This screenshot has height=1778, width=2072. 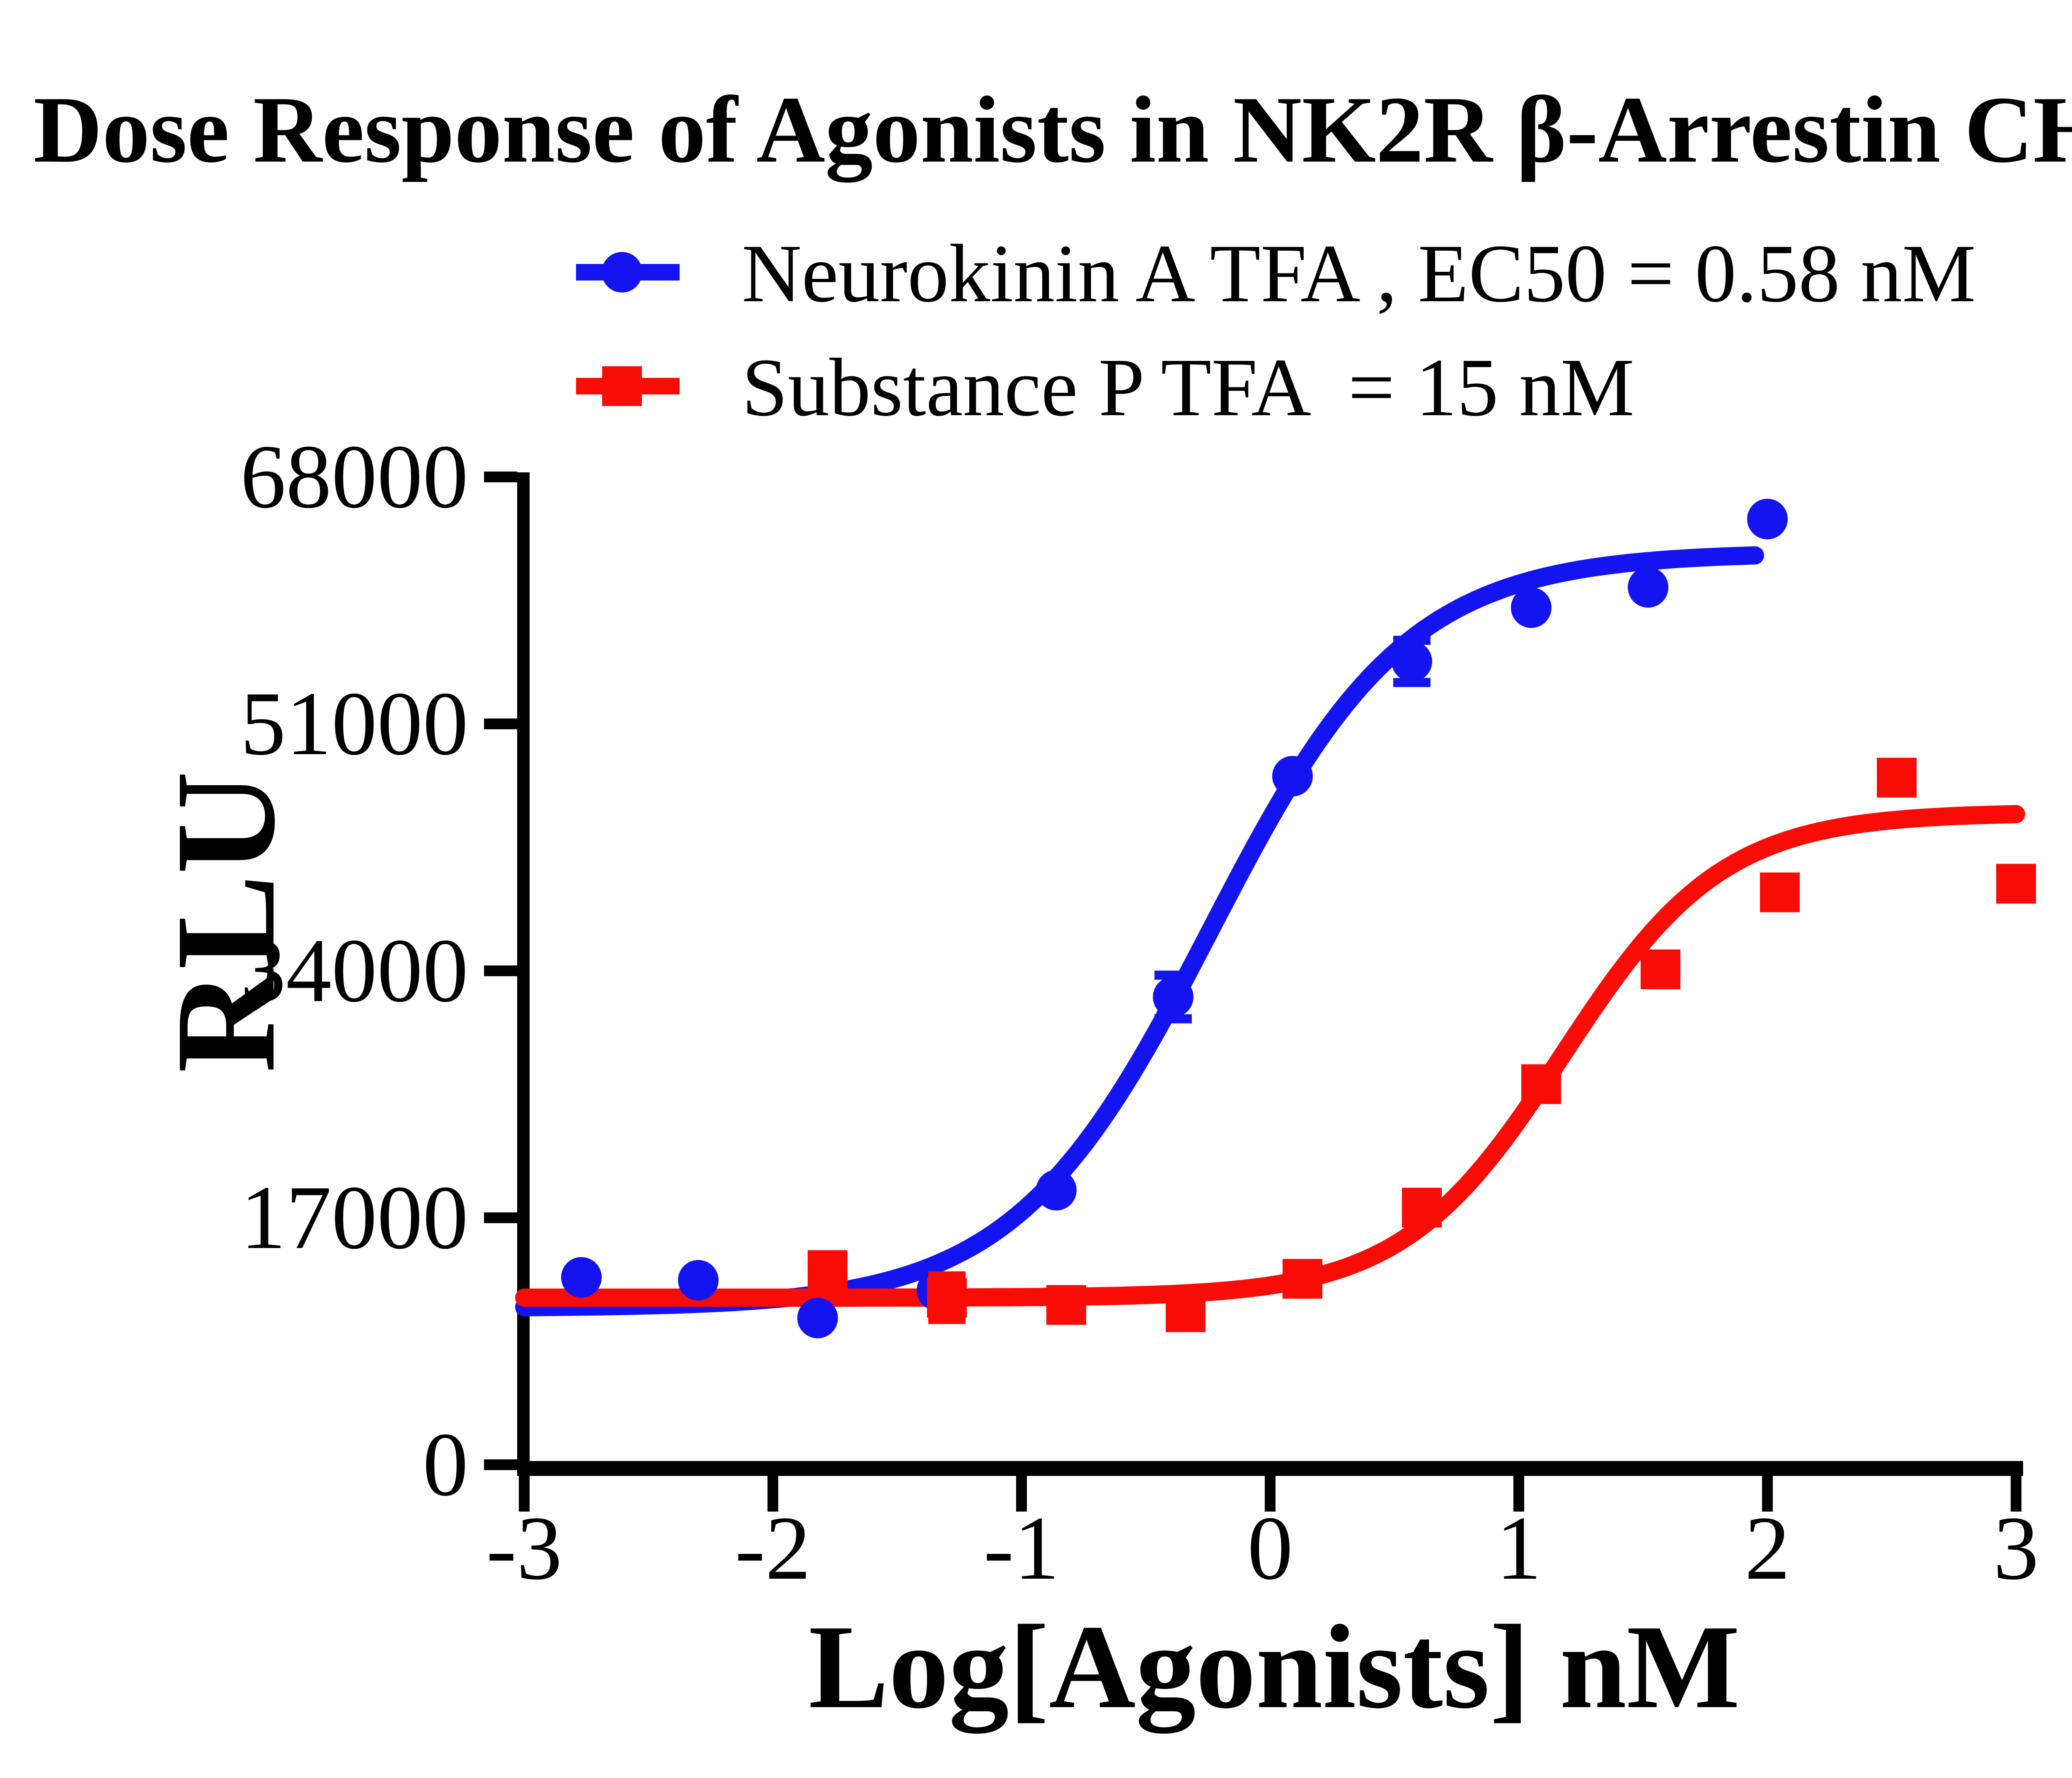 What do you see at coordinates (445, 1464) in the screenshot?
I see `y-tick-label: 0` at bounding box center [445, 1464].